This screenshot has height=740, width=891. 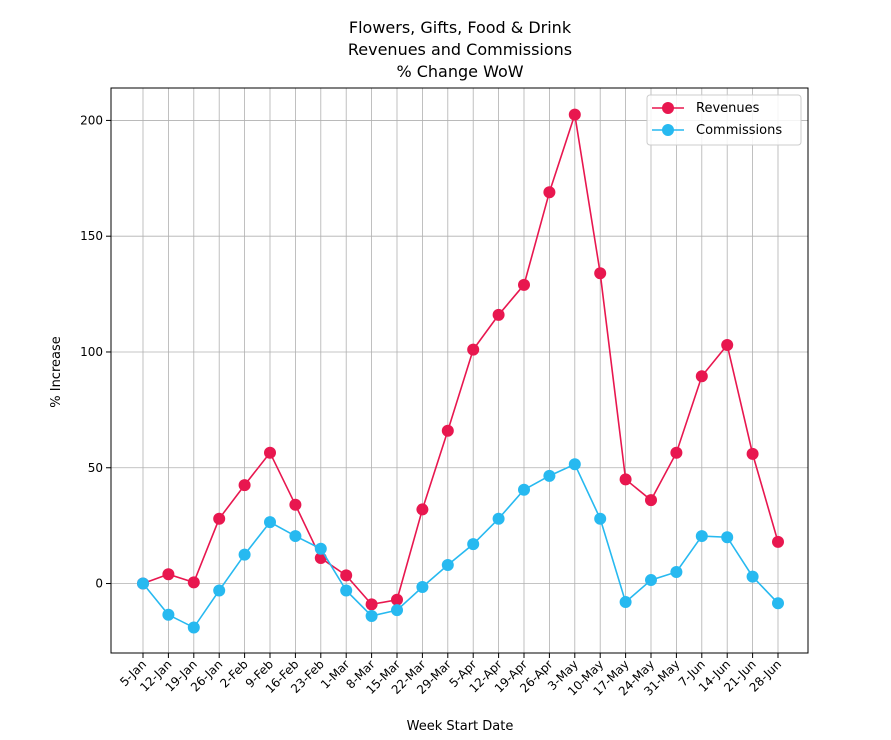 What do you see at coordinates (460, 49) in the screenshot?
I see `chart-title-line-2: Revenues and Commissions` at bounding box center [460, 49].